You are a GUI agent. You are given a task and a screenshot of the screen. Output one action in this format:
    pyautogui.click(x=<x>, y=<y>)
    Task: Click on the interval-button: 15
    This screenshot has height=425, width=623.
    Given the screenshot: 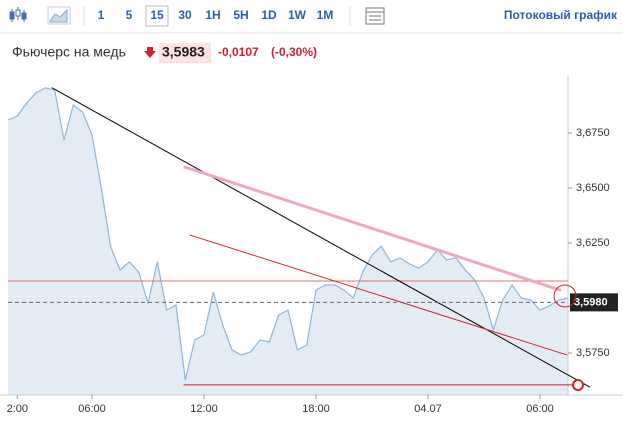 What is the action you would take?
    pyautogui.click(x=157, y=15)
    